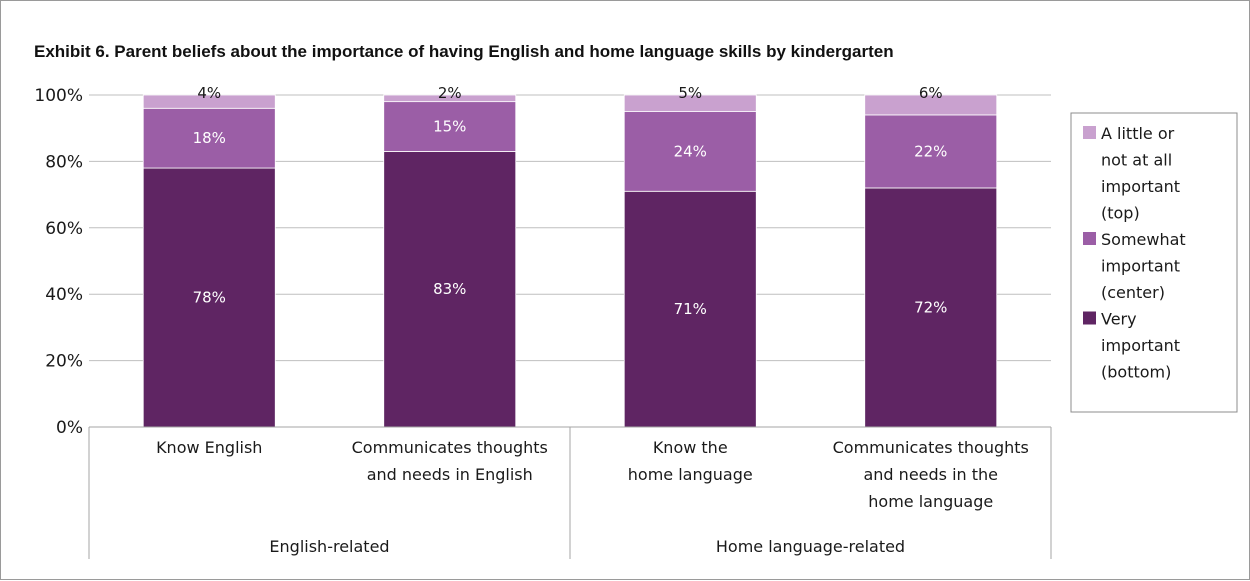  I want to click on legend-label: not at all, so click(1136, 160).